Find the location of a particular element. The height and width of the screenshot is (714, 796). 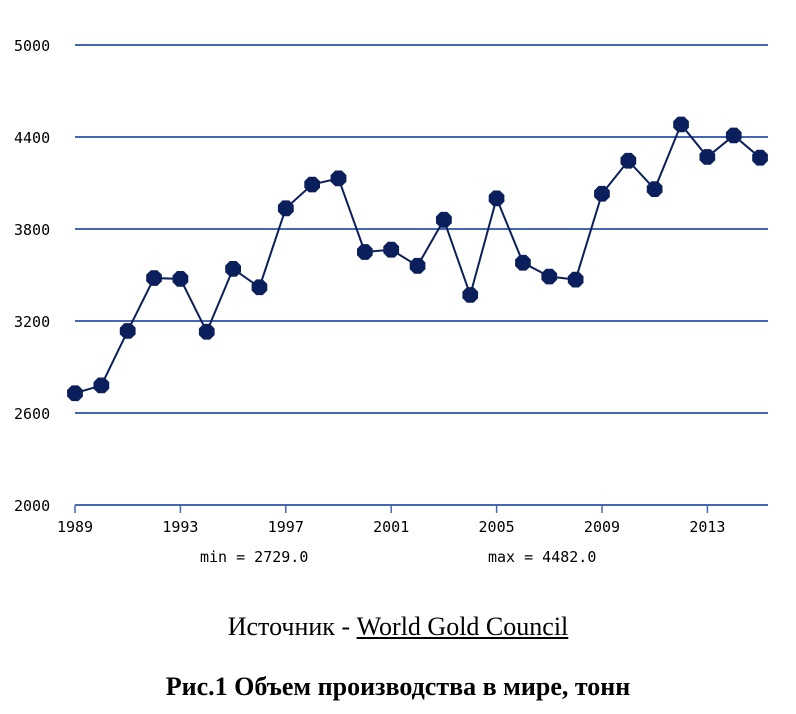

source-line: Источник - World Gold Council is located at coordinates (398, 627).